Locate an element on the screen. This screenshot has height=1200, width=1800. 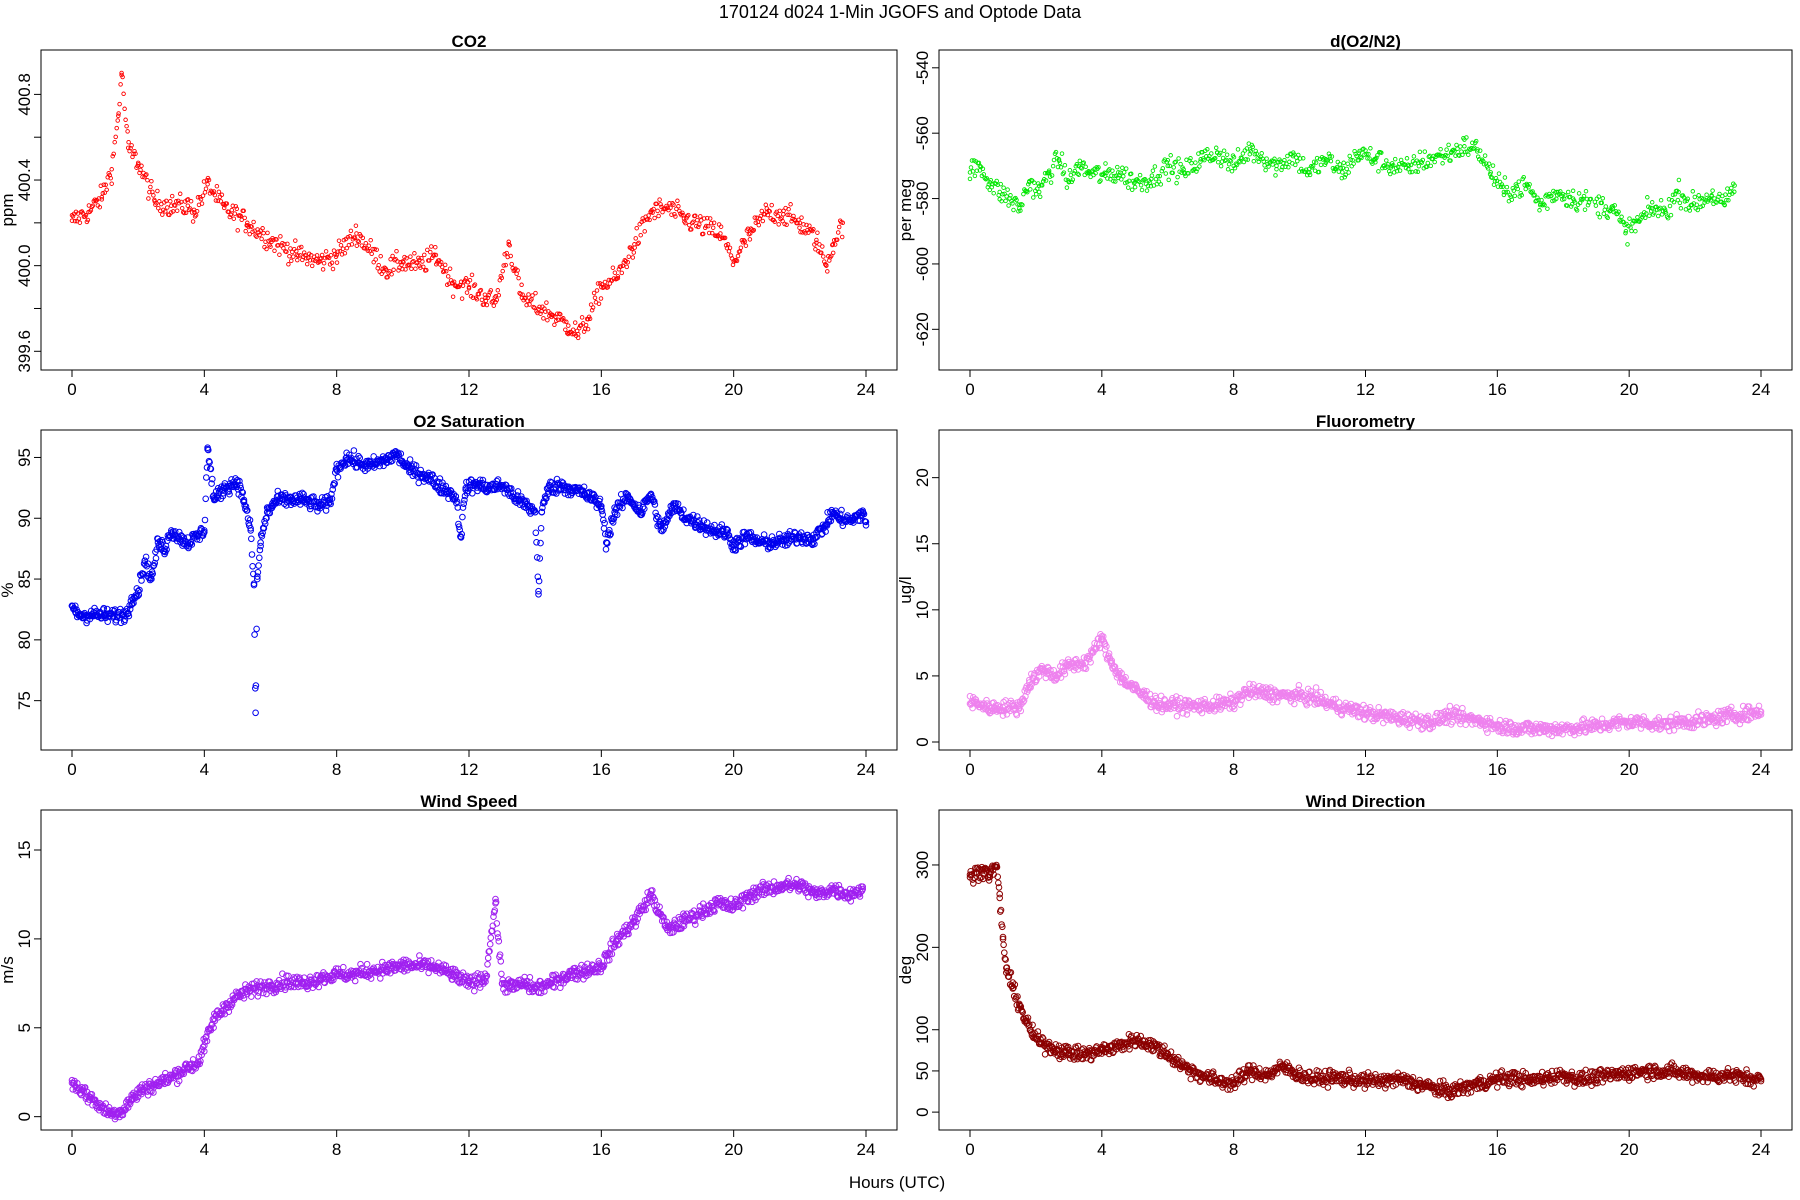
x-tick-label: 8 is located at coordinates (336, 1149).